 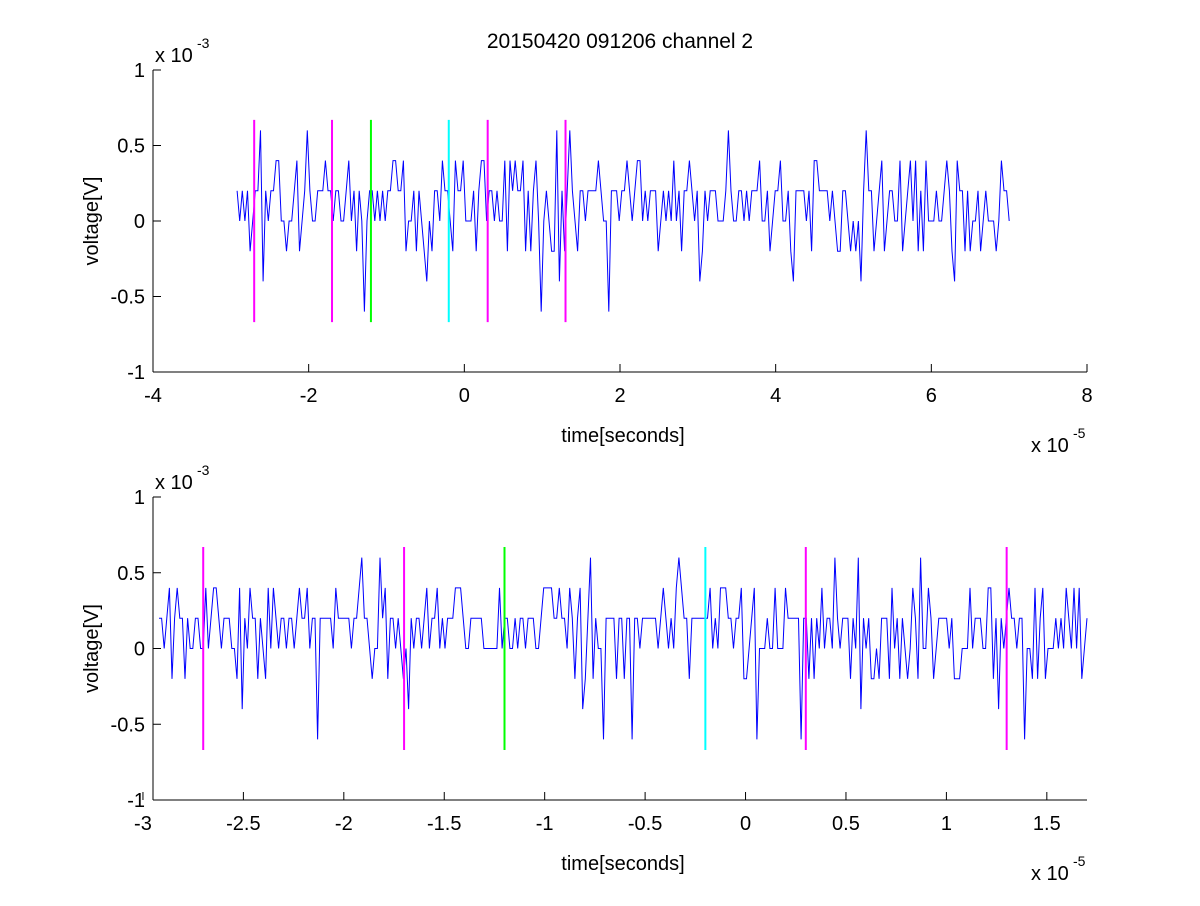 I want to click on x-tick-label: 4, so click(x=775, y=396).